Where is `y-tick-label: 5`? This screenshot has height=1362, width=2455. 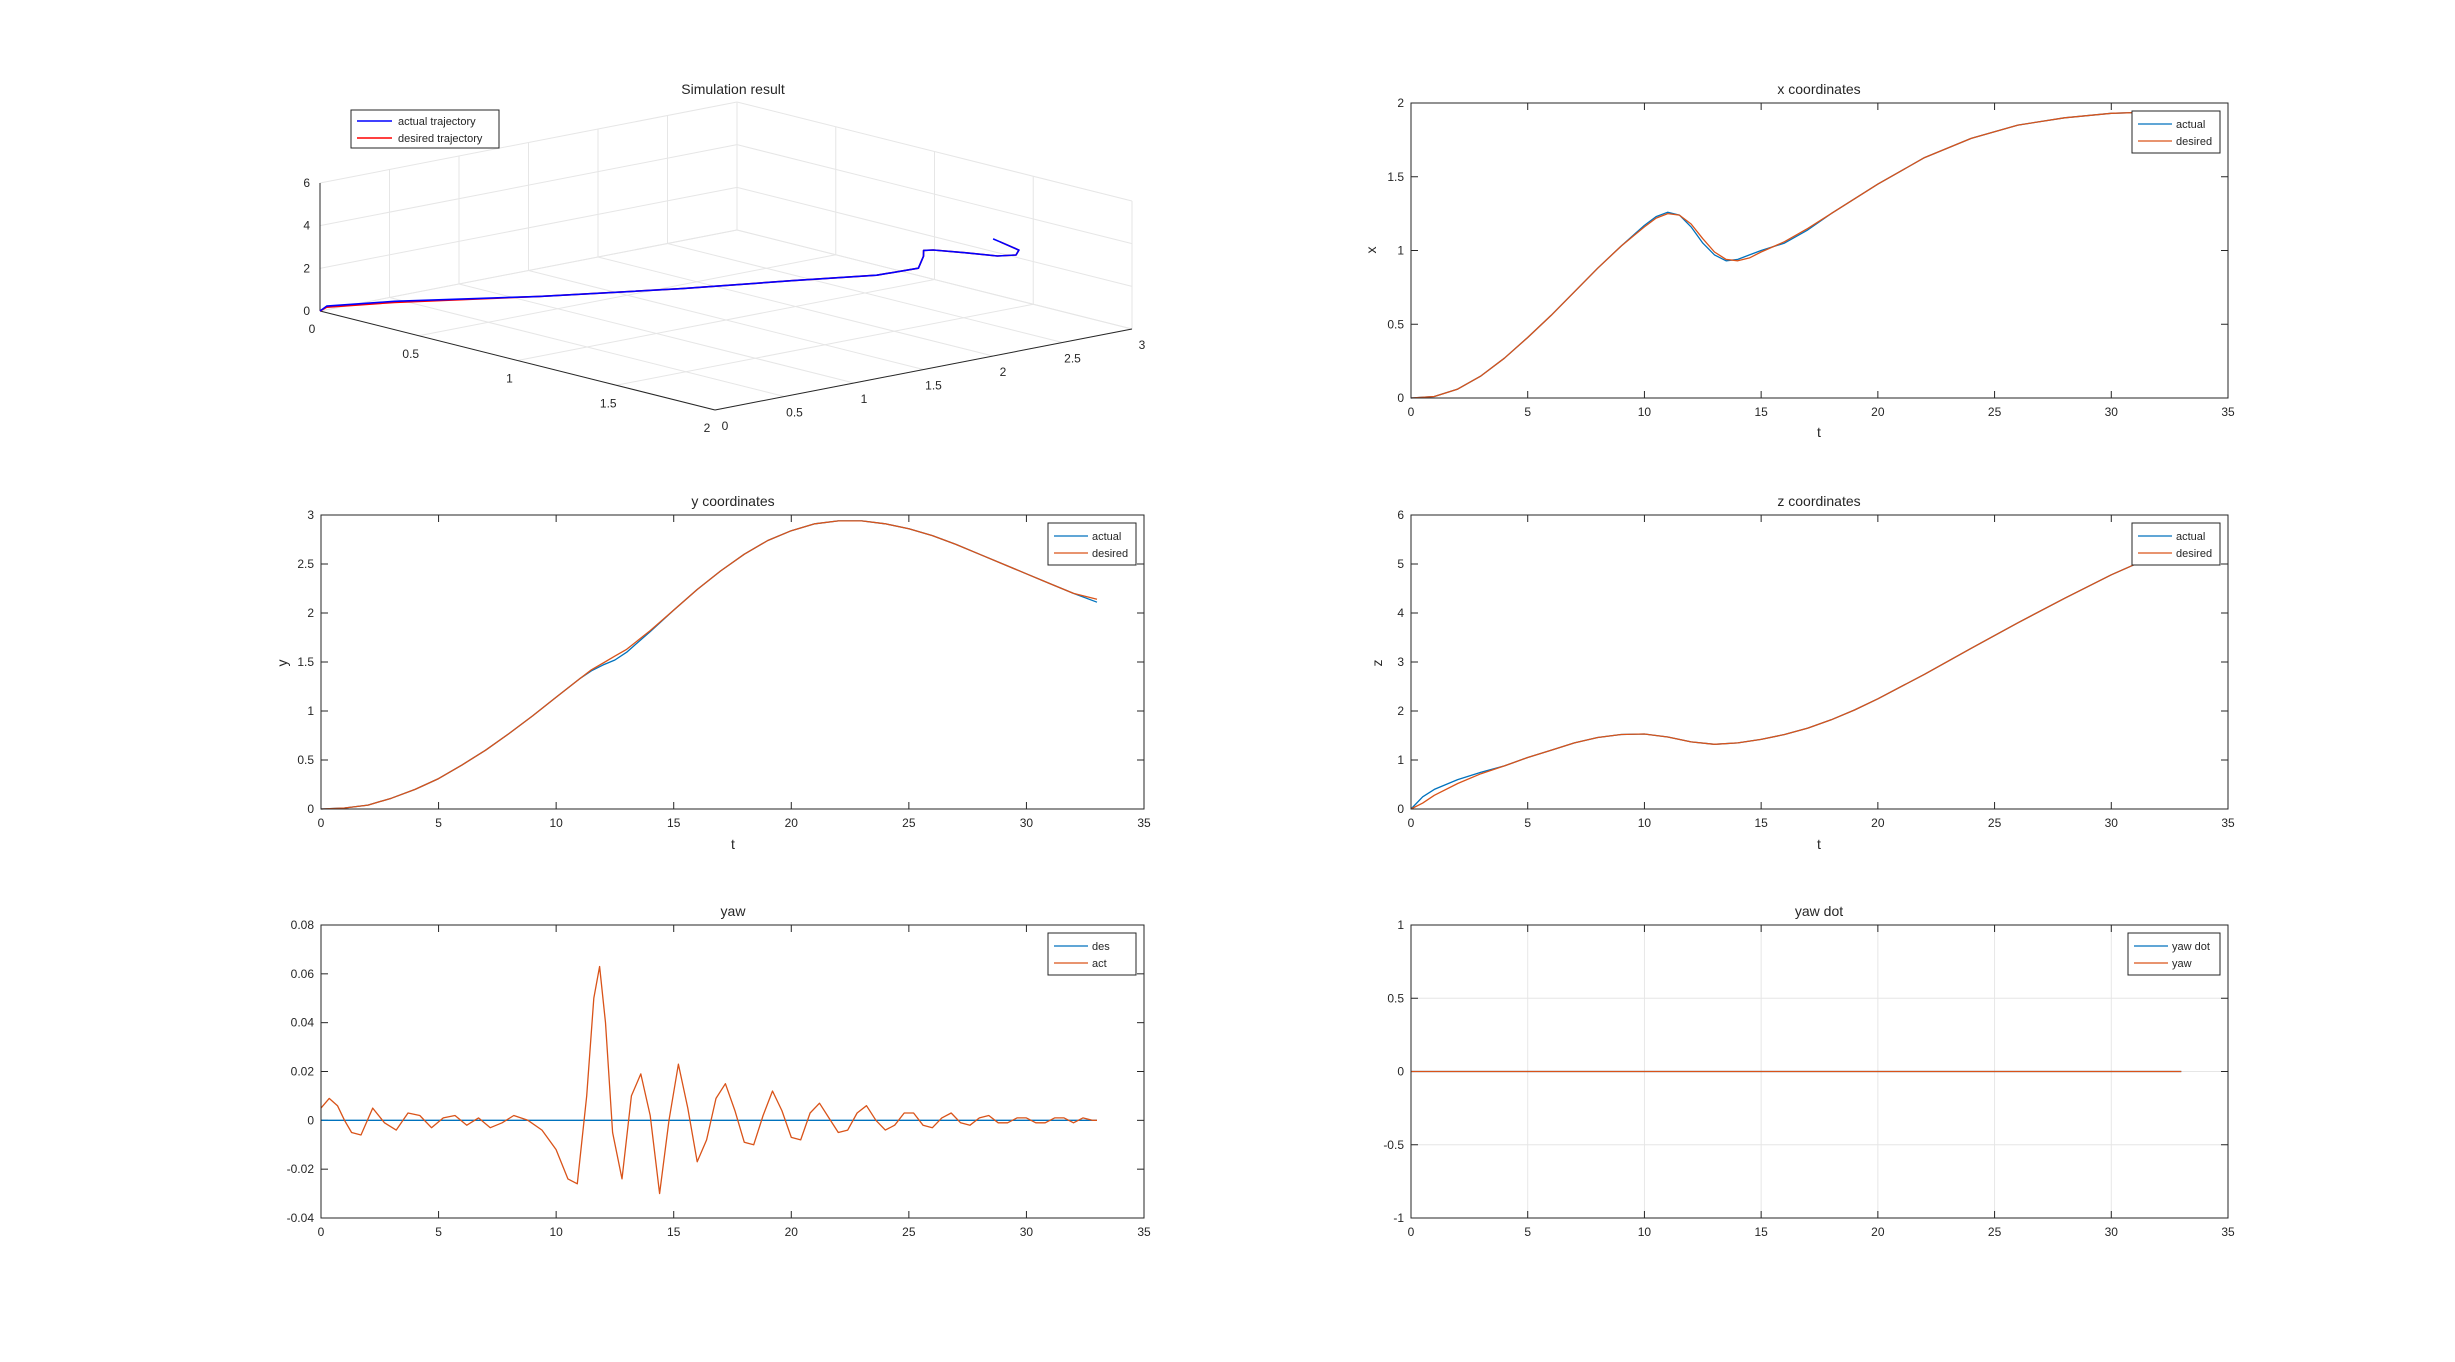
y-tick-label: 5 is located at coordinates (1400, 564).